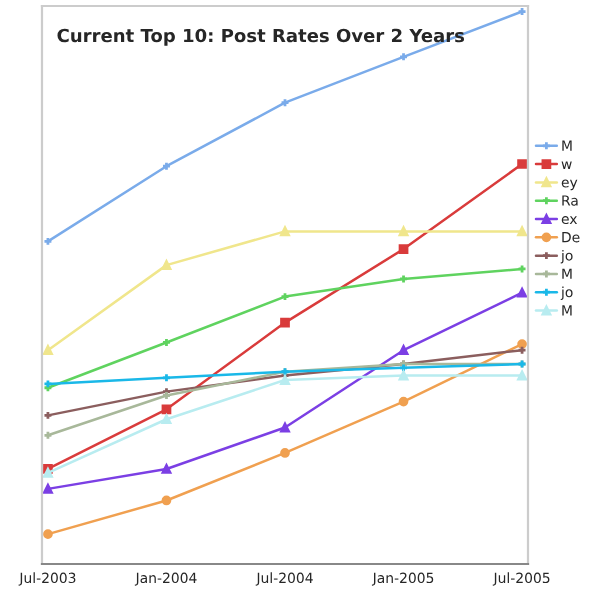 The height and width of the screenshot is (600, 600). Describe the element at coordinates (261, 37) in the screenshot. I see `text: Current Top 10: Post Rates Over 2 Years` at that location.